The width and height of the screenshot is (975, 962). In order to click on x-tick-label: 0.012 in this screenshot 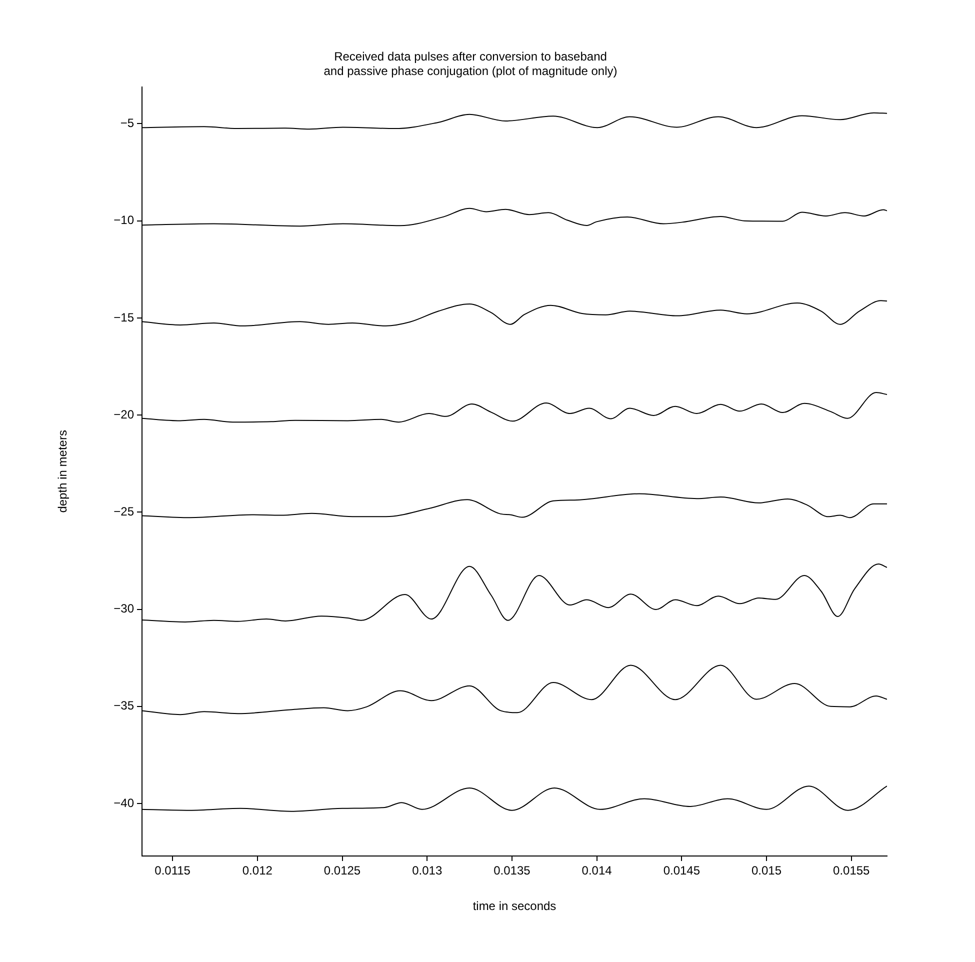, I will do `click(257, 871)`.